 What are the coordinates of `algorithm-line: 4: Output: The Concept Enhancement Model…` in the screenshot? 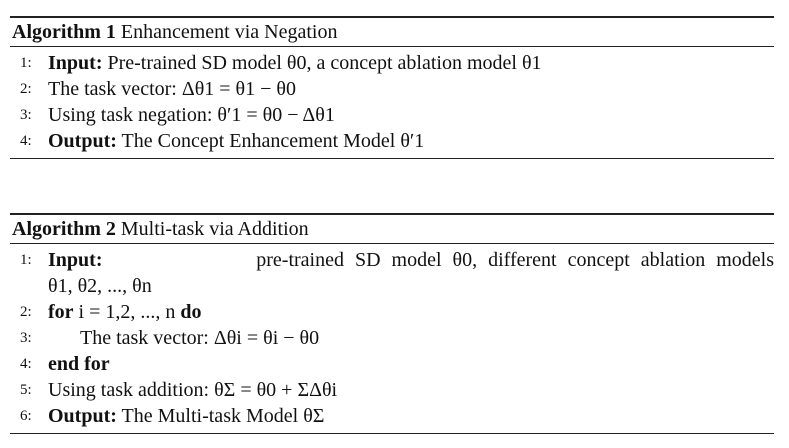 It's located at (392, 141).